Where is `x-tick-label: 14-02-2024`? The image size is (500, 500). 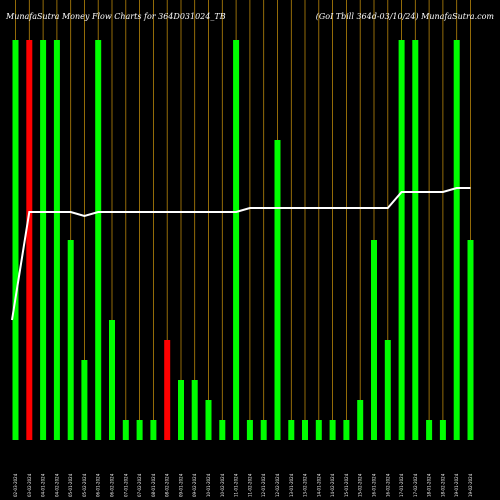 x-tick-label: 14-02-2024 is located at coordinates (332, 485).